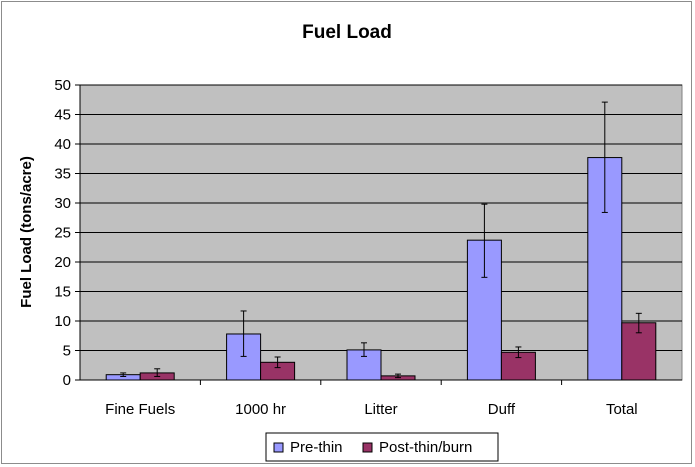  Describe the element at coordinates (277, 362) in the screenshot. I see `error-bar-post-thin-burn-1000-hr` at that location.